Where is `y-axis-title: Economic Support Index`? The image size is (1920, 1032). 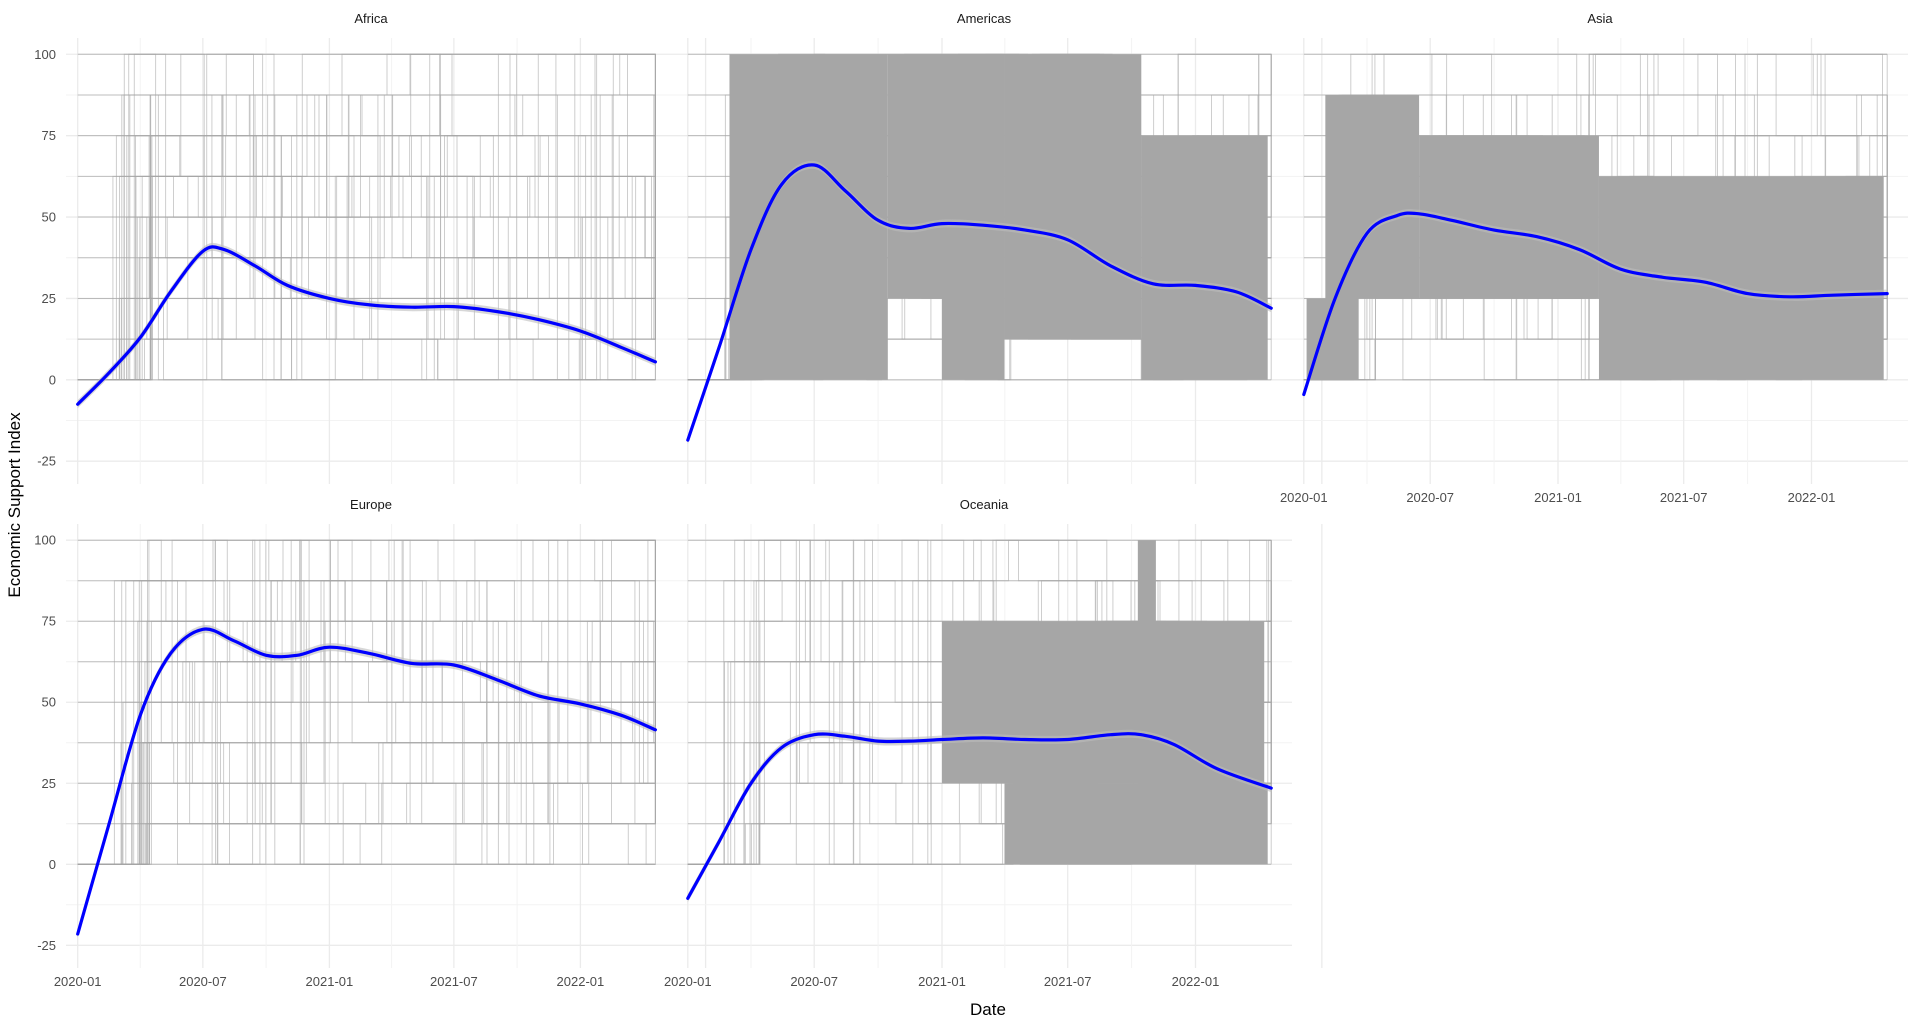 y-axis-title: Economic Support Index is located at coordinates (14, 505).